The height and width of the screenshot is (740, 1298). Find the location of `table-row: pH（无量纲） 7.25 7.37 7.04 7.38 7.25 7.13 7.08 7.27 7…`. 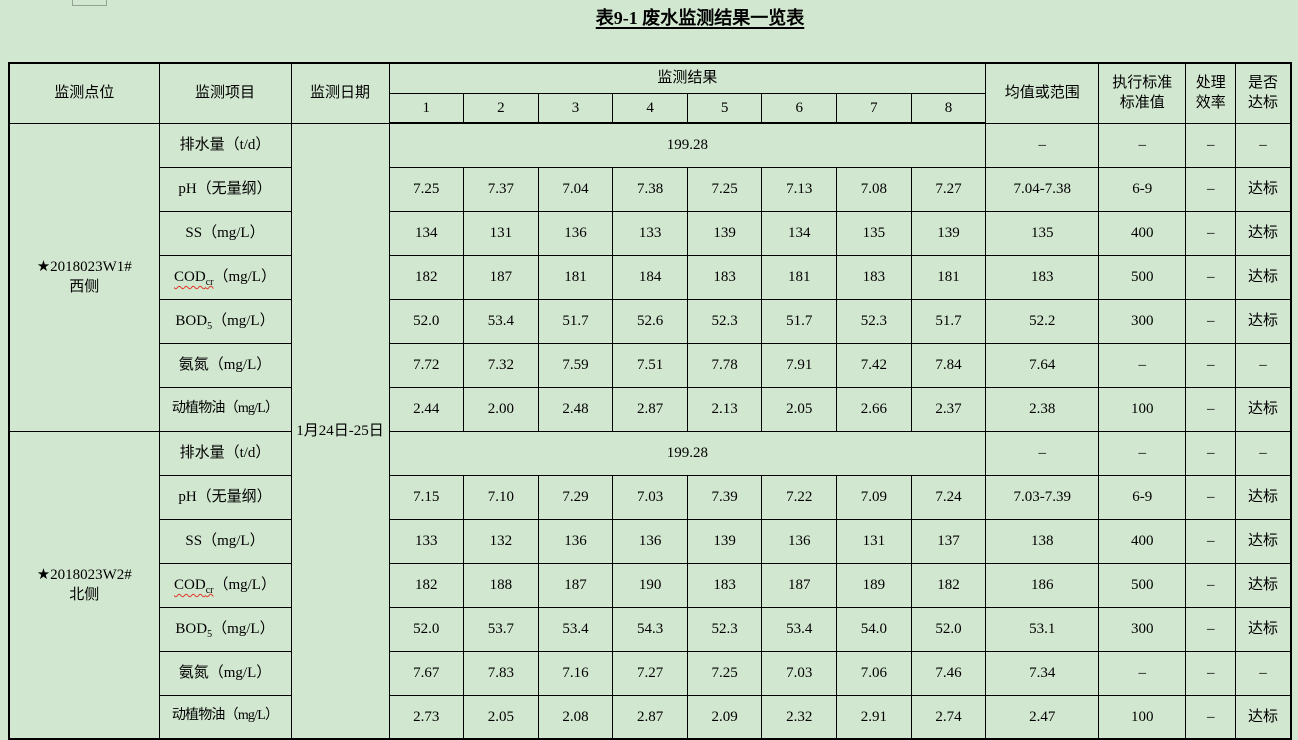

table-row: pH（无量纲） 7.25 7.37 7.04 7.38 7.25 7.13 7.08 7.27 7… is located at coordinates (650, 189).